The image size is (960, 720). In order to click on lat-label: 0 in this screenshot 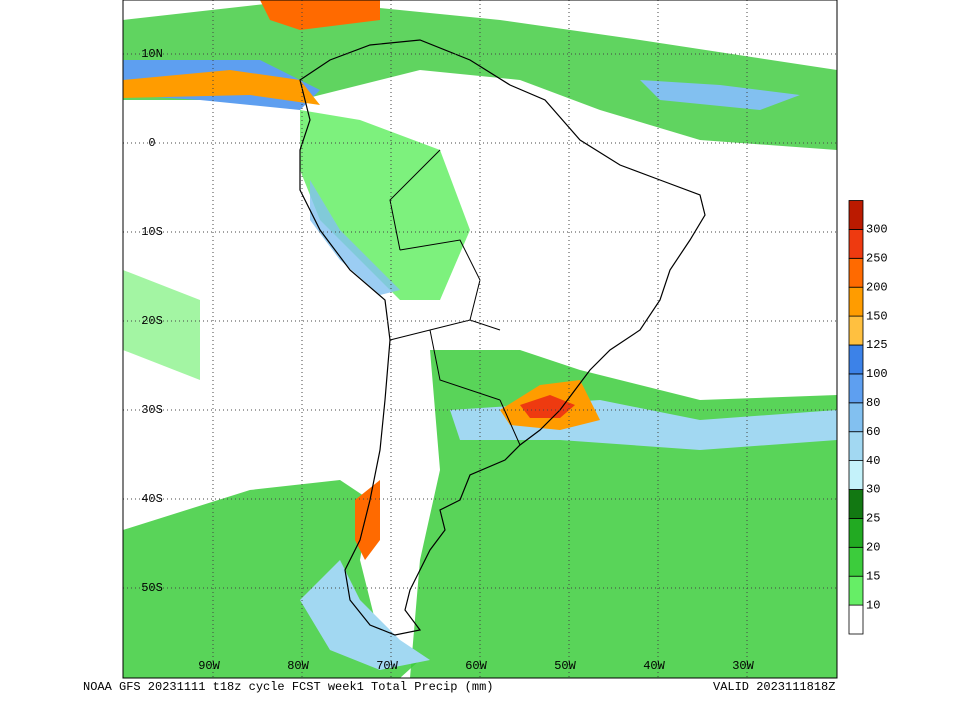, I will do `click(151, 143)`.